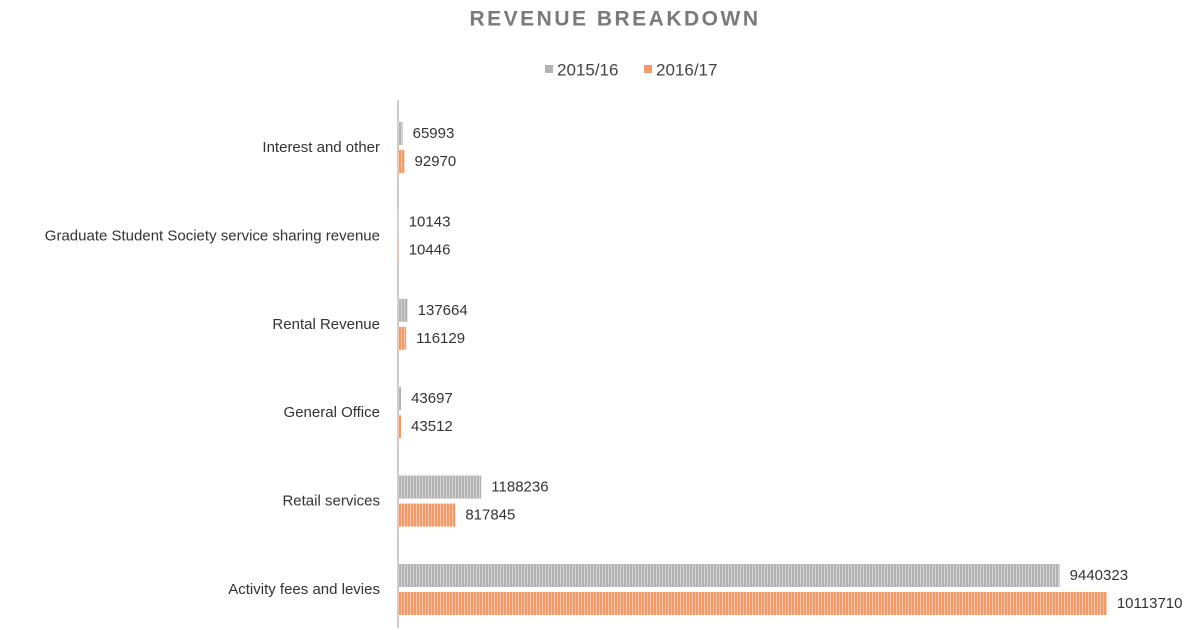 This screenshot has width=1197, height=630. Describe the element at coordinates (443, 310) in the screenshot. I see `data-label: 137664` at that location.